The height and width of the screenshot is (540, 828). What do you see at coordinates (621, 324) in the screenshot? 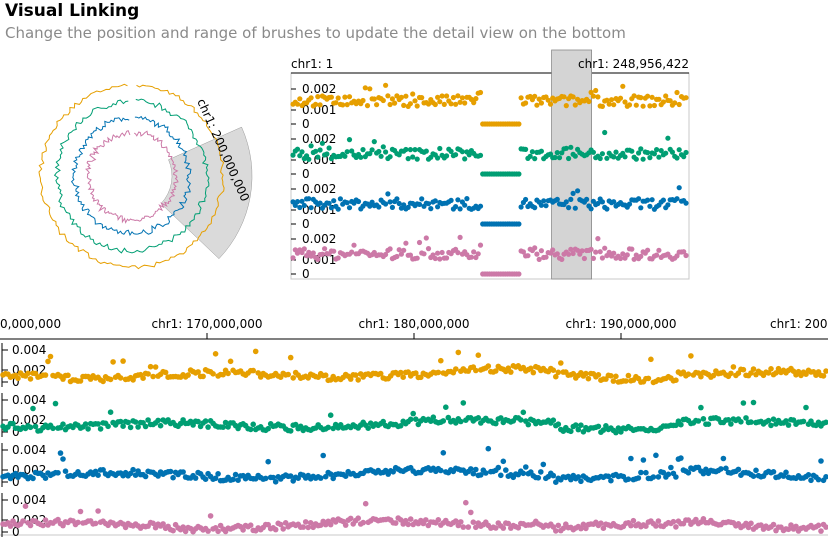
I see `detail-xtick-label-3: chr1: 190,000,000` at bounding box center [621, 324].